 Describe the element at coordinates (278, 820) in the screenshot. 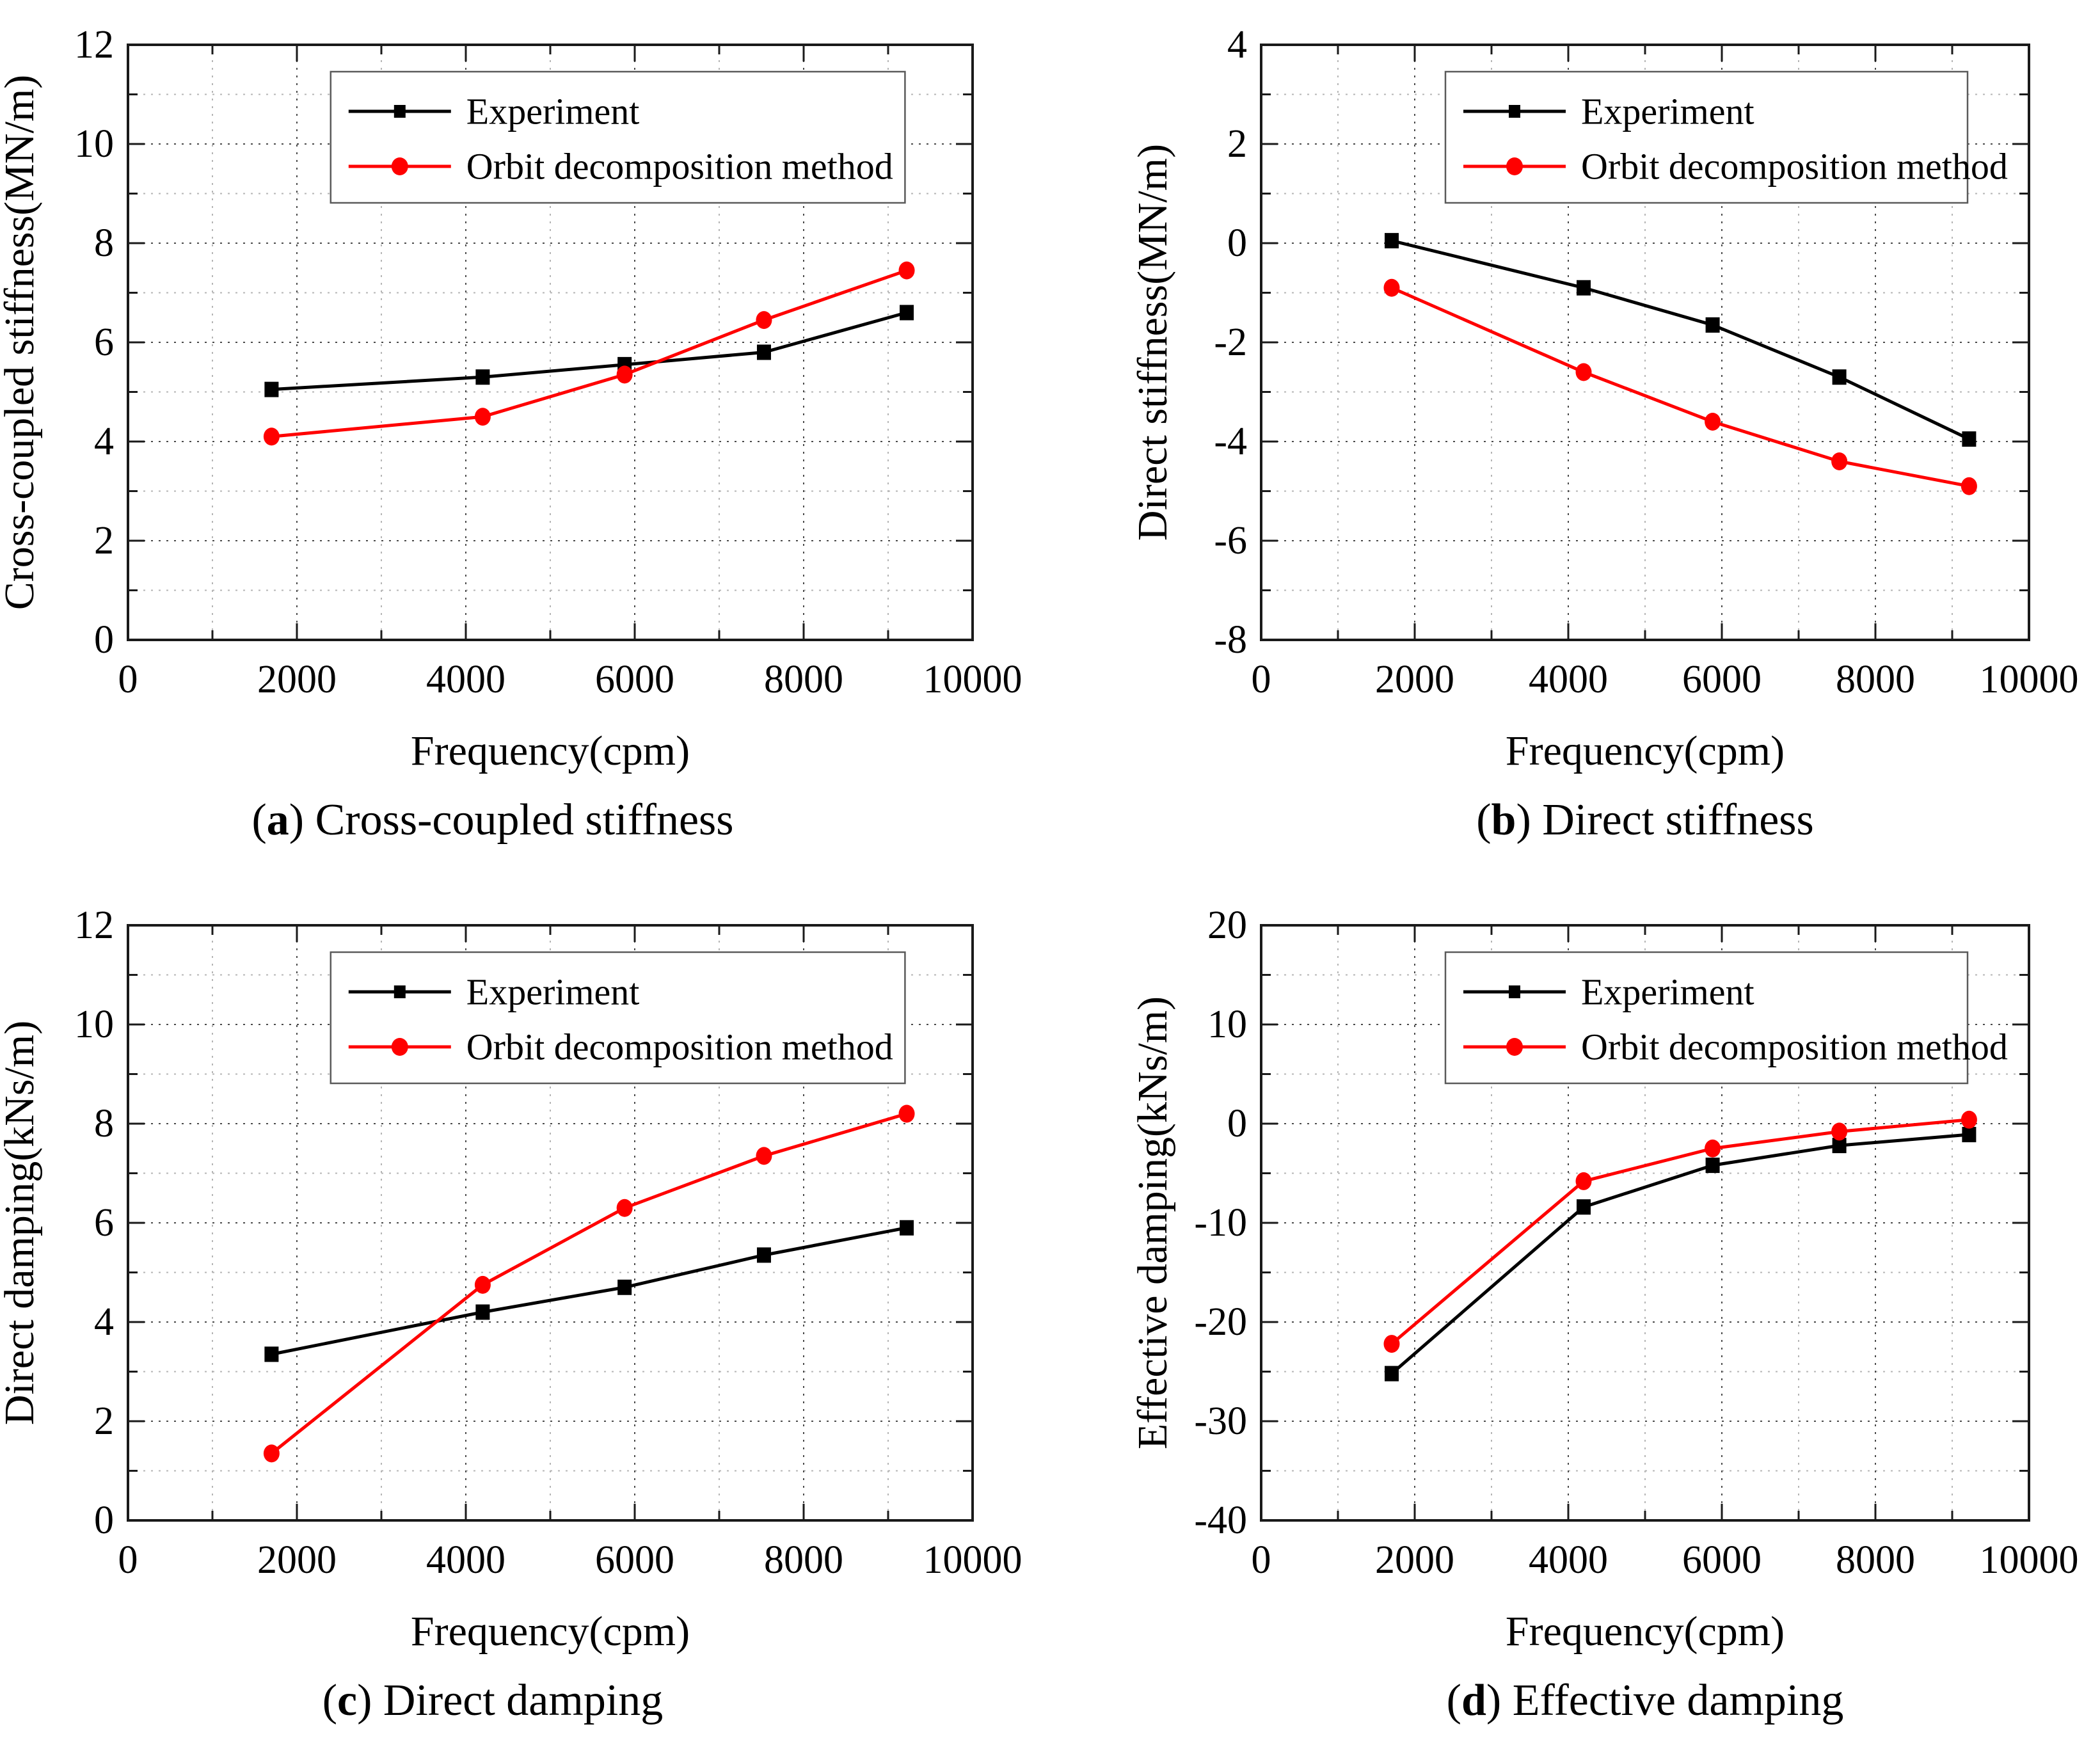

I see `caption-letter: a` at that location.